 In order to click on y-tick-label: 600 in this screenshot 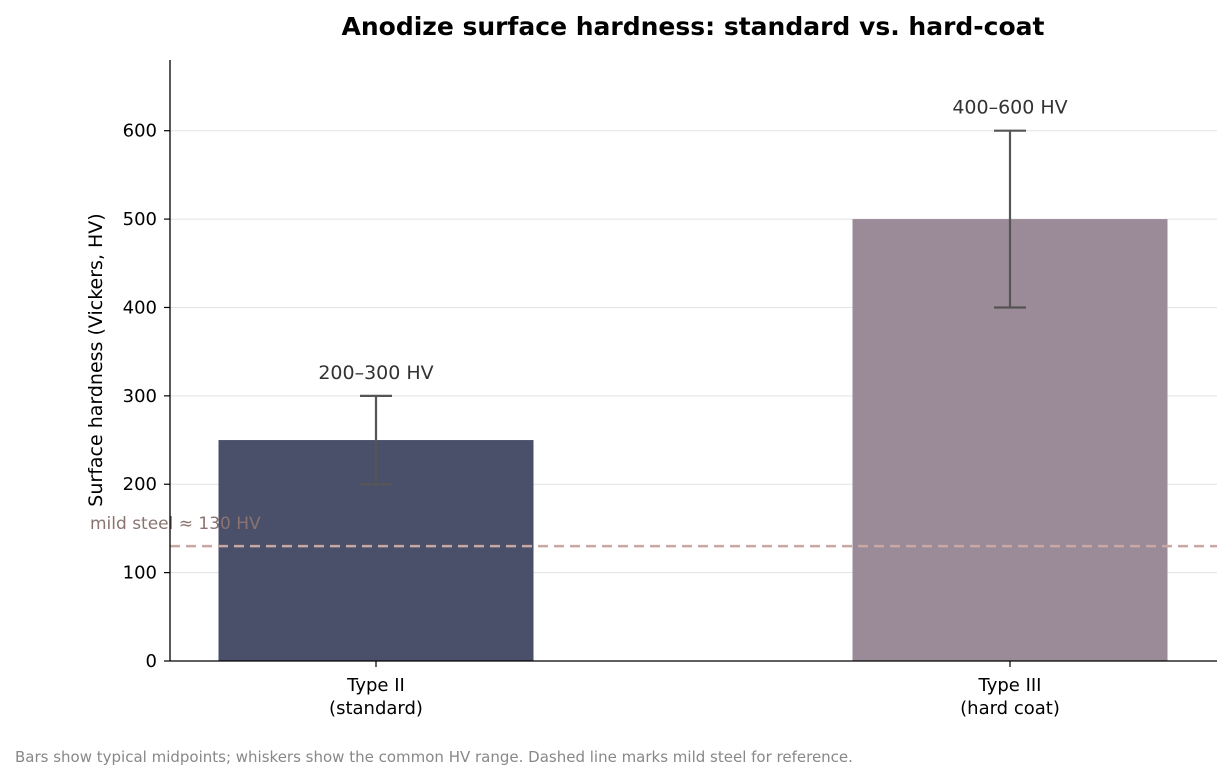, I will do `click(140, 131)`.